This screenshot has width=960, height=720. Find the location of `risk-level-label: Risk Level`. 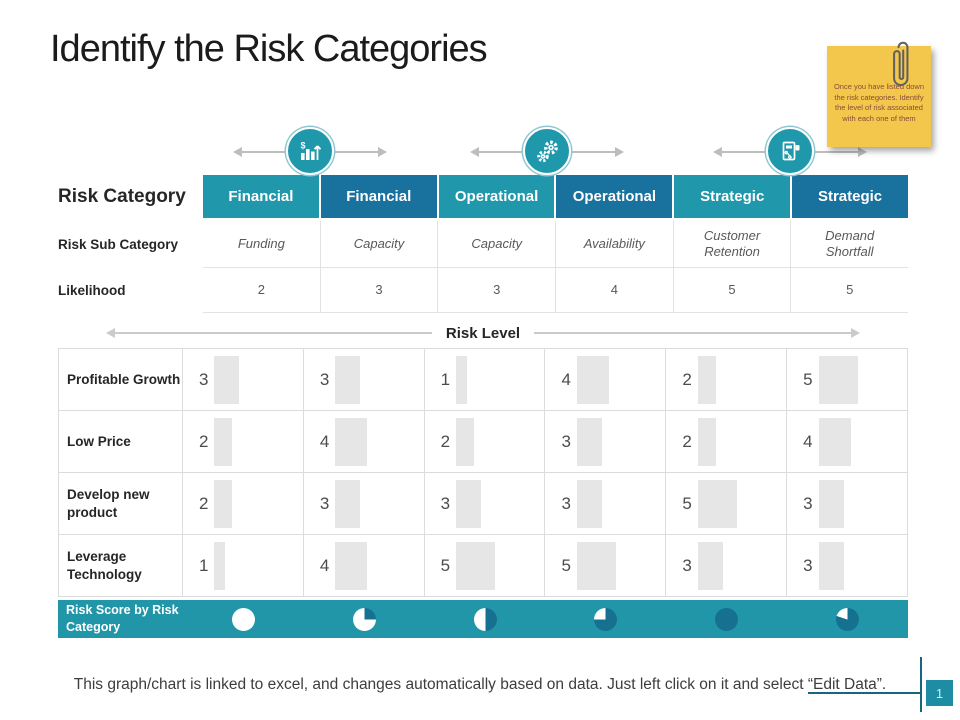

risk-level-label: Risk Level is located at coordinates (483, 333).